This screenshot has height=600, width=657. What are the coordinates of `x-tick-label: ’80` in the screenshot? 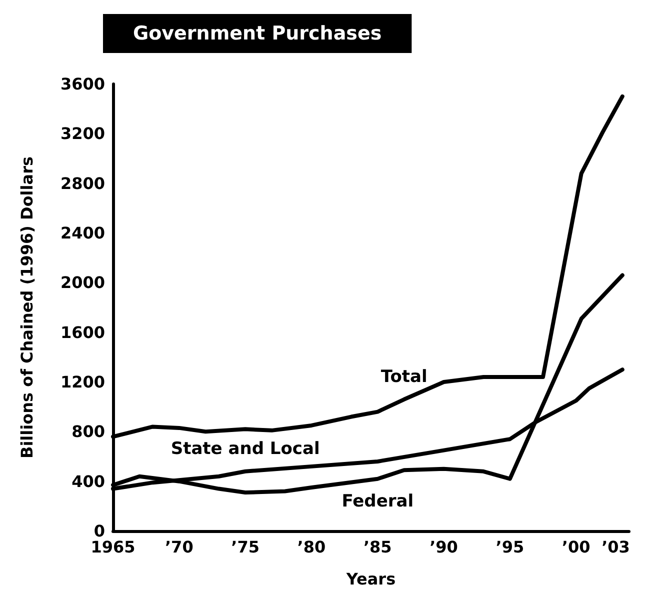 It's located at (311, 547).